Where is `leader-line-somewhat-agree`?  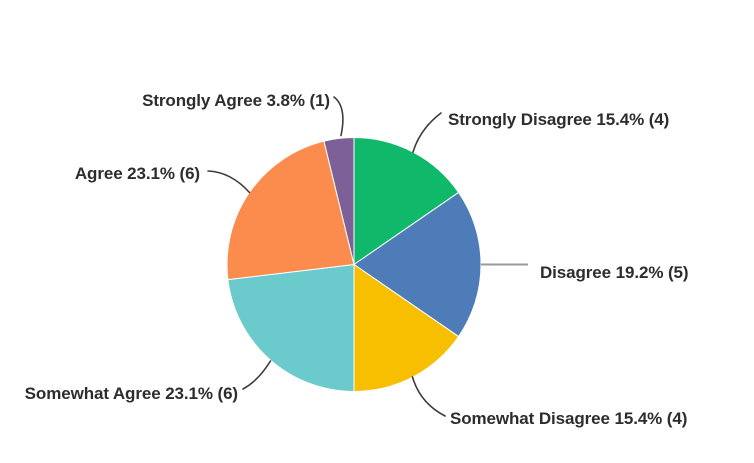 leader-line-somewhat-agree is located at coordinates (257, 375).